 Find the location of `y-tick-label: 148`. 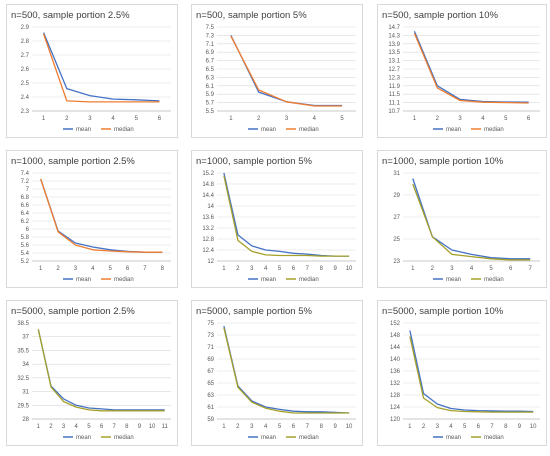

y-tick-label: 148 is located at coordinates (395, 336).